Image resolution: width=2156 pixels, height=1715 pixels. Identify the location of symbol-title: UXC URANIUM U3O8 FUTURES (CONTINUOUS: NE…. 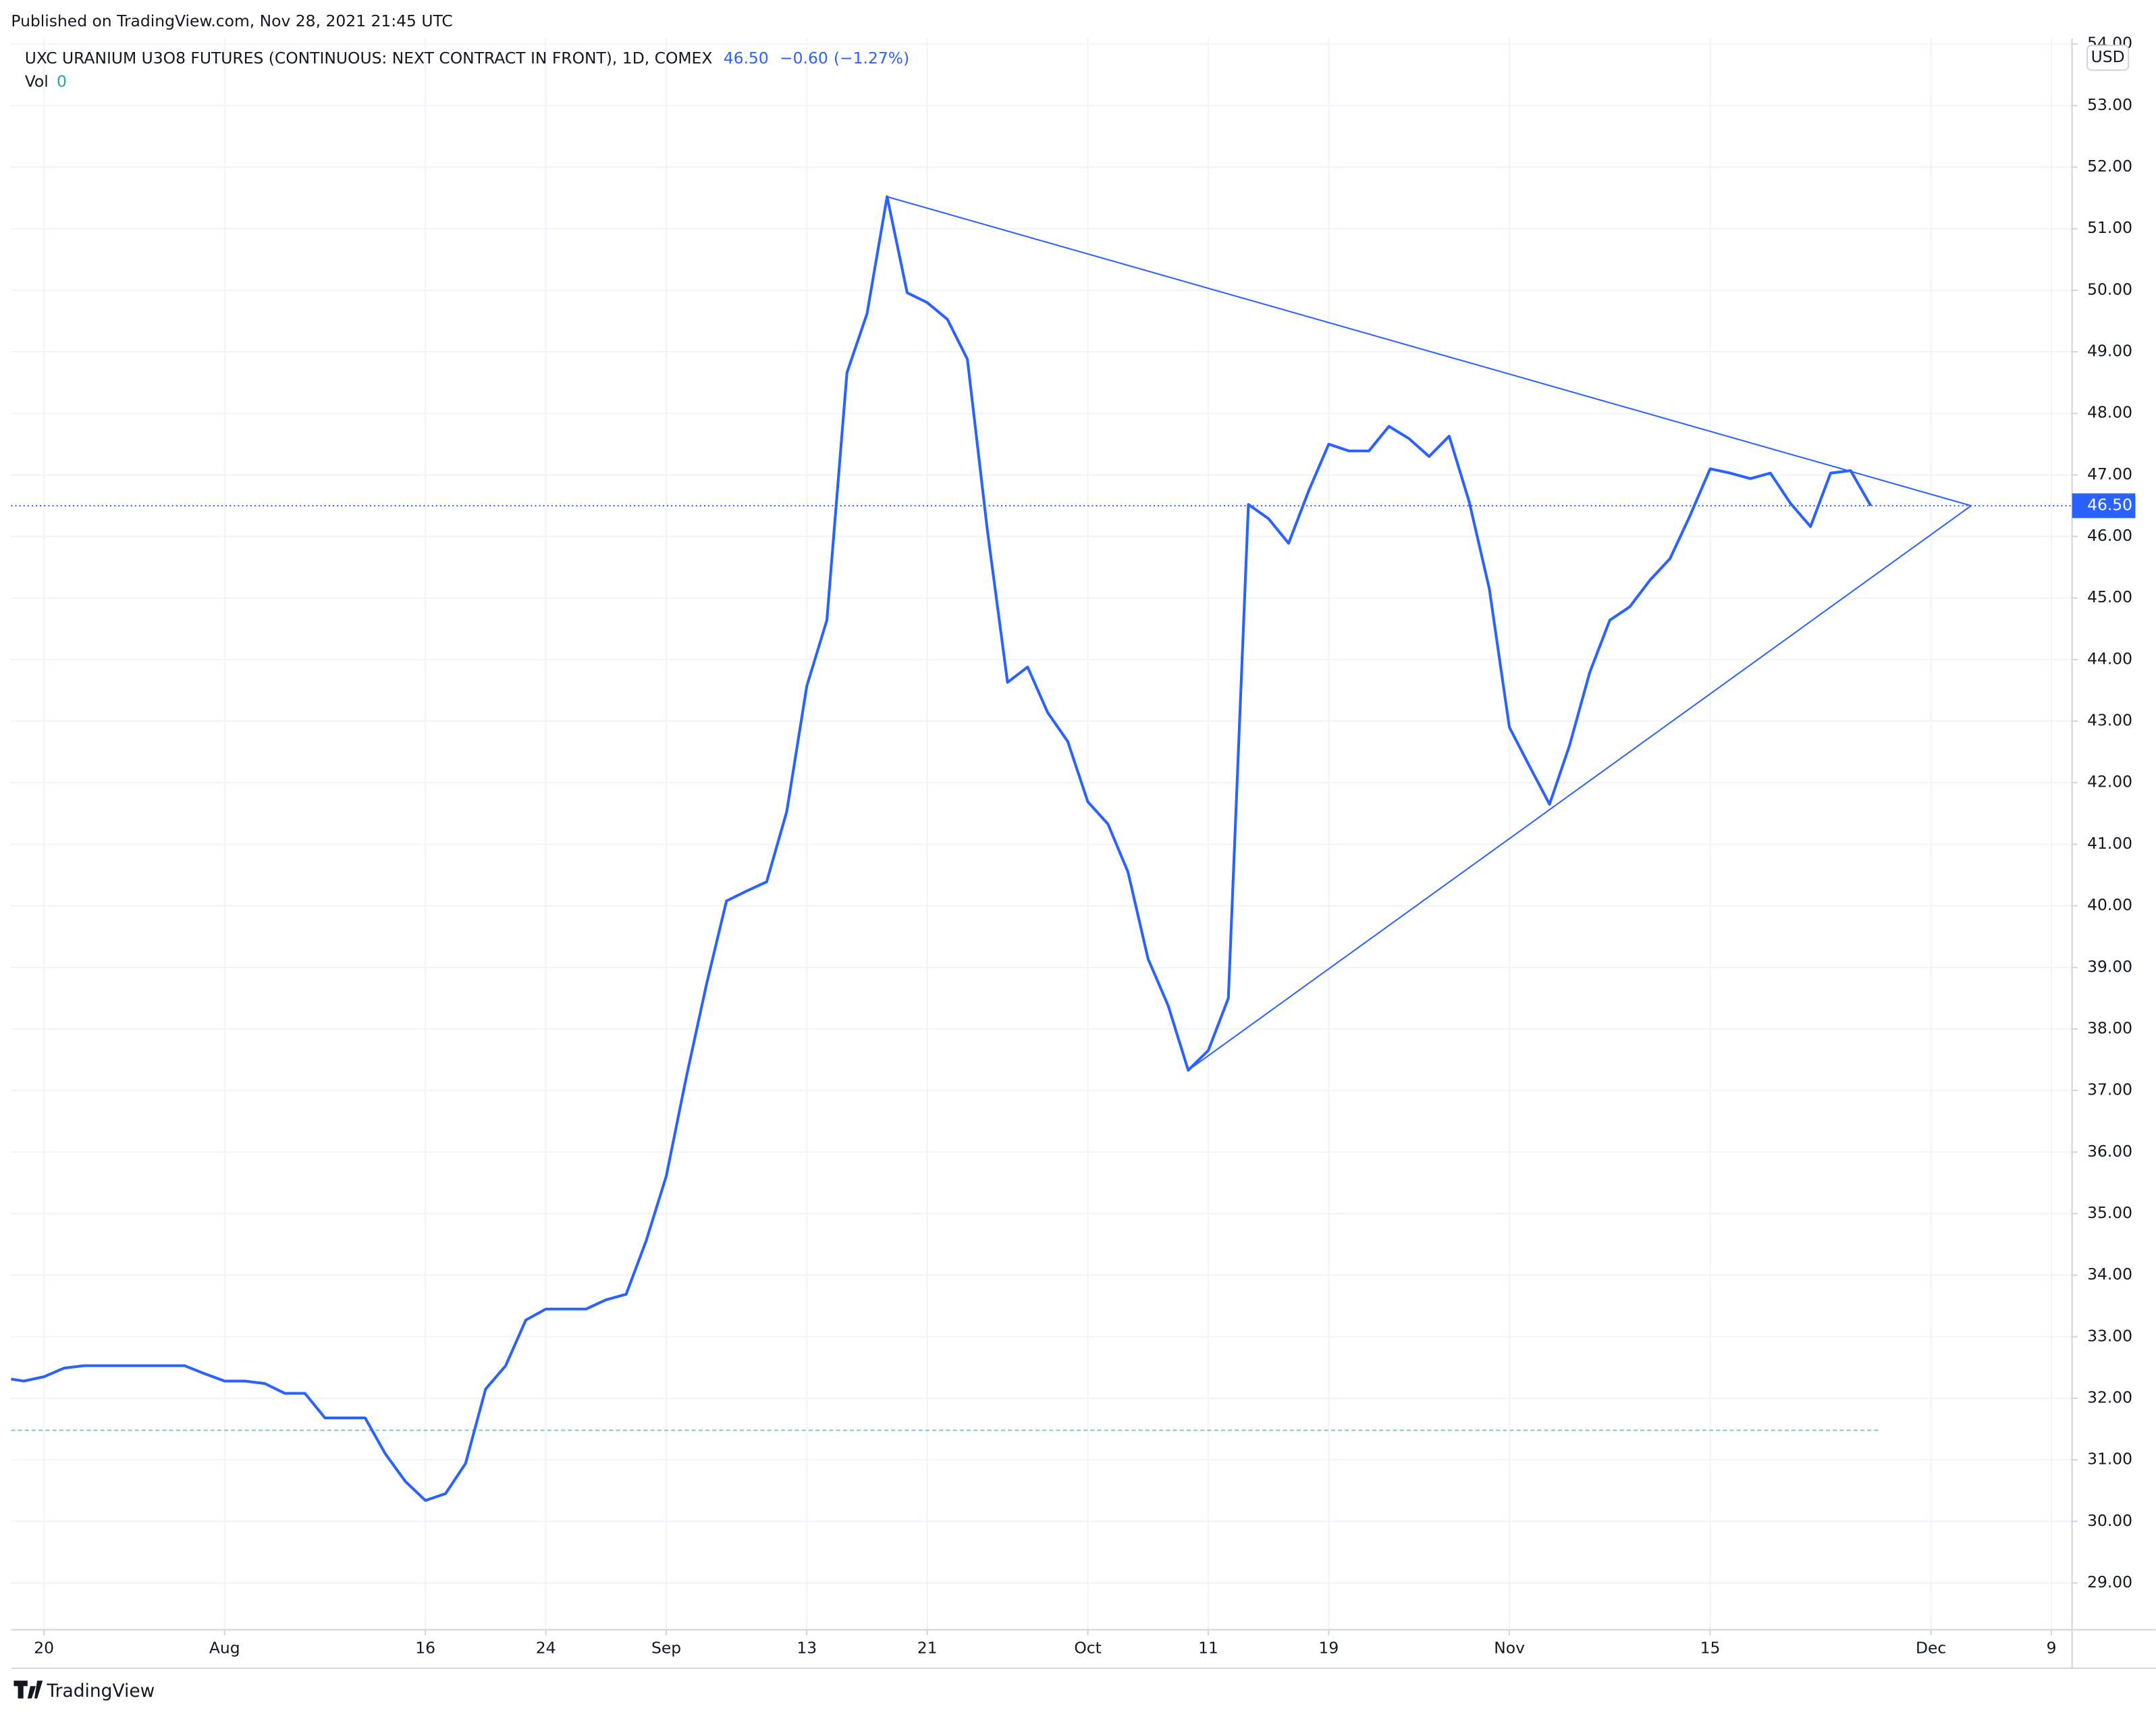
(369, 58).